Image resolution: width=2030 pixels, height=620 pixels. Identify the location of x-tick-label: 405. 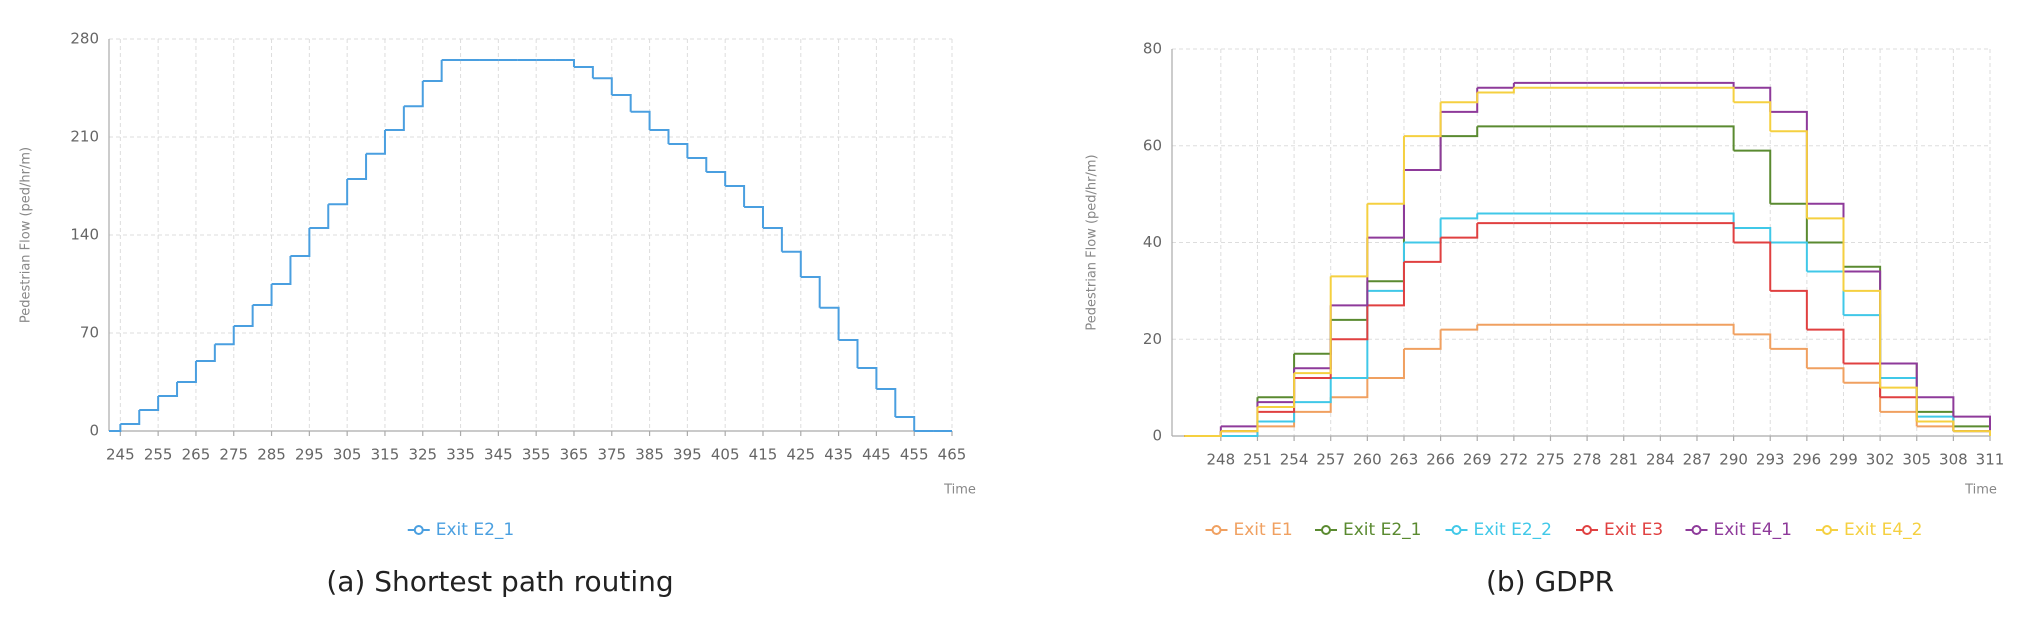
(725, 455).